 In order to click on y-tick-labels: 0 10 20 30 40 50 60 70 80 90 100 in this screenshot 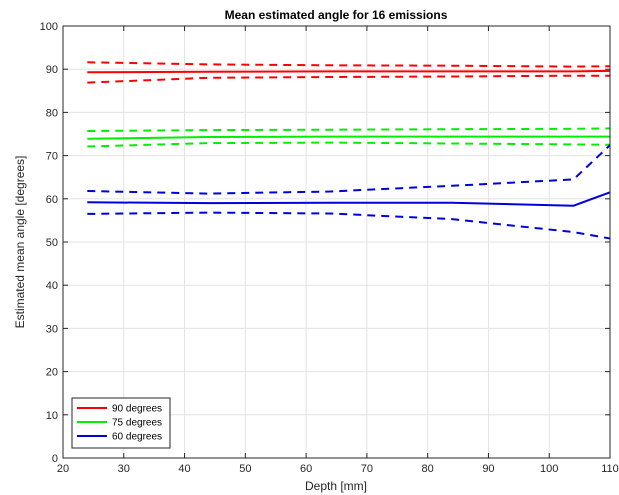, I will do `click(49, 243)`.